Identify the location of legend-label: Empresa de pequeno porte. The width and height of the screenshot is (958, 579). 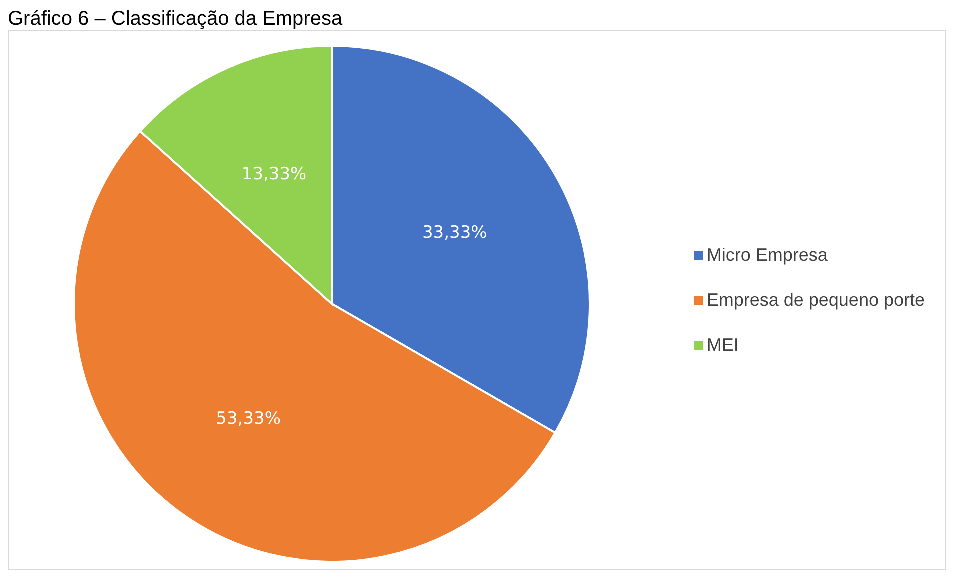
(815, 300).